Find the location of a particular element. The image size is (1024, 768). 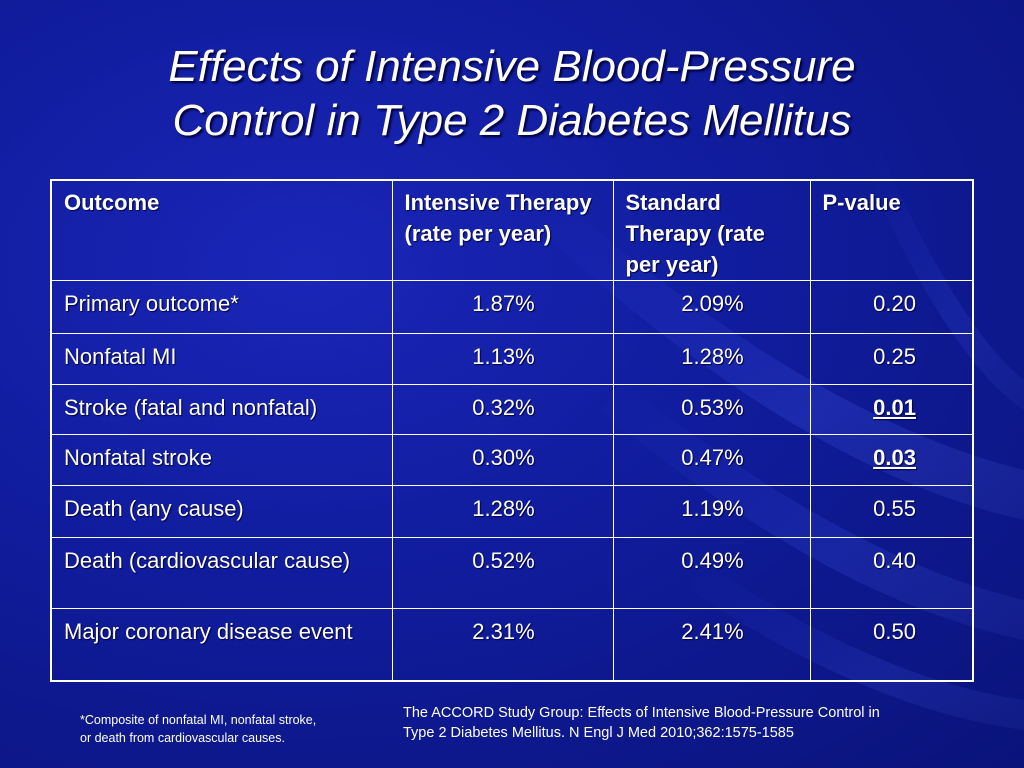

outcome-cell: Primary outcome* is located at coordinates (221, 307).